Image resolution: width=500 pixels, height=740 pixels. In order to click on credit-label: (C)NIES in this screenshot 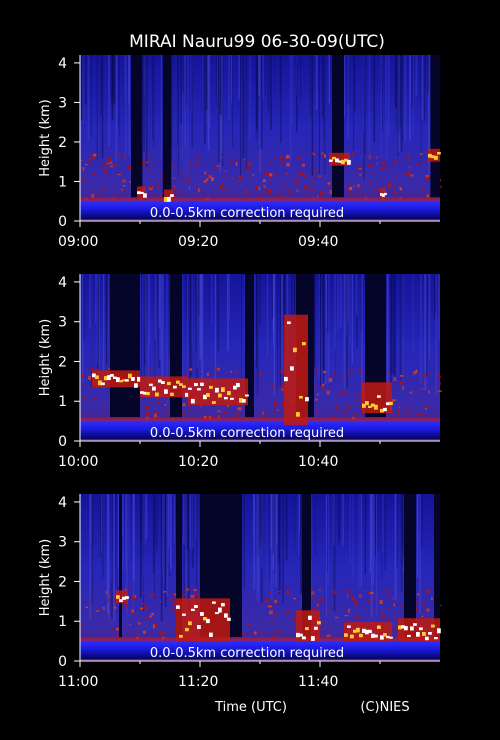, I will do `click(384, 707)`.